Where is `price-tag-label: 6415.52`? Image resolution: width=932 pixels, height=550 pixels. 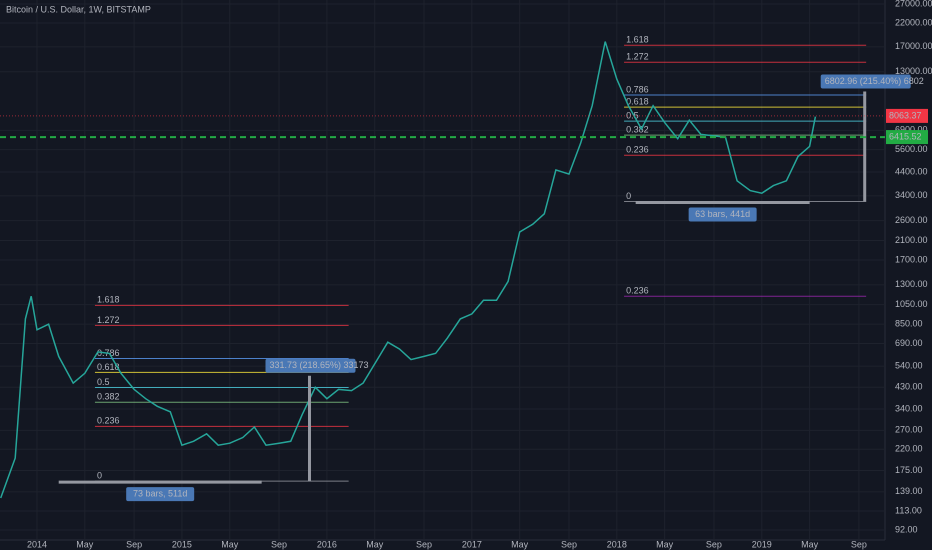 price-tag-label: 6415.52 is located at coordinates (905, 136).